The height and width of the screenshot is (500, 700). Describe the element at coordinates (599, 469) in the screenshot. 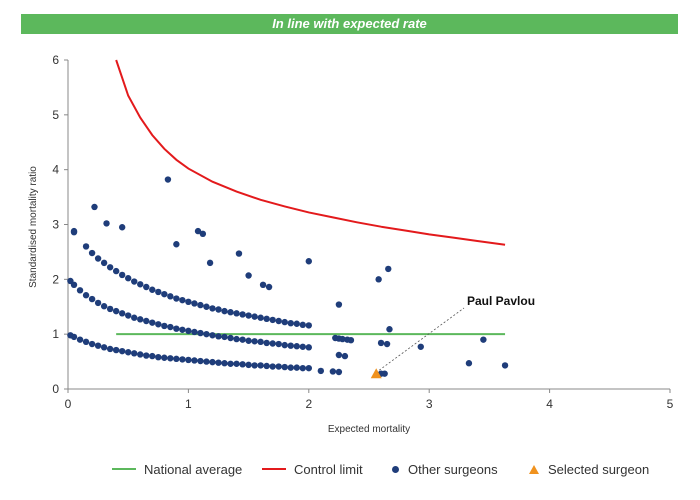

I see `legend-label: Selected surgeon` at that location.